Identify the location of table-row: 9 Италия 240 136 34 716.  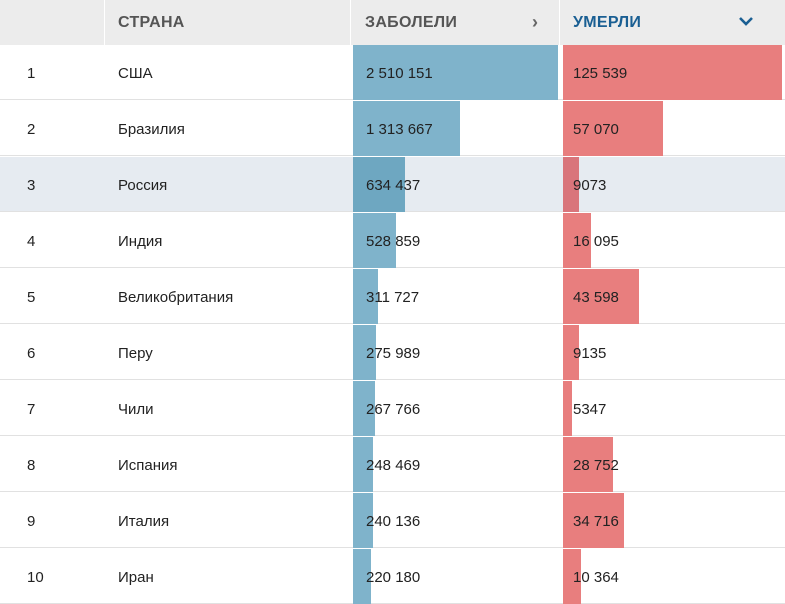
(392, 520).